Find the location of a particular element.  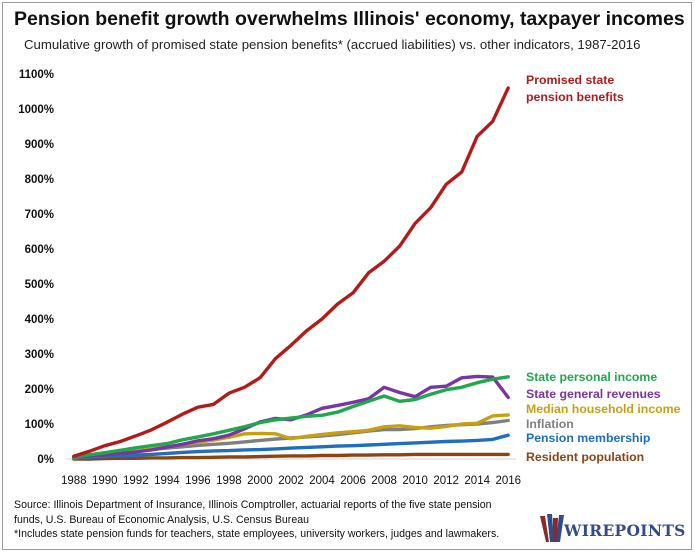

logo-text: WIREPOINTS is located at coordinates (625, 530).